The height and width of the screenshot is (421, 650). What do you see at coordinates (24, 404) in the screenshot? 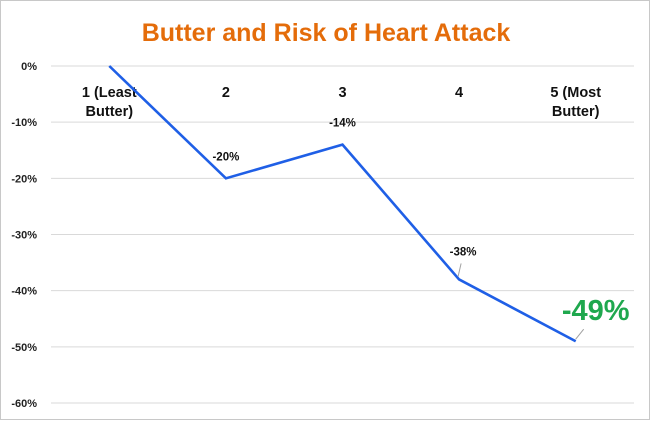
I see `y-tick-label: -60%` at bounding box center [24, 404].